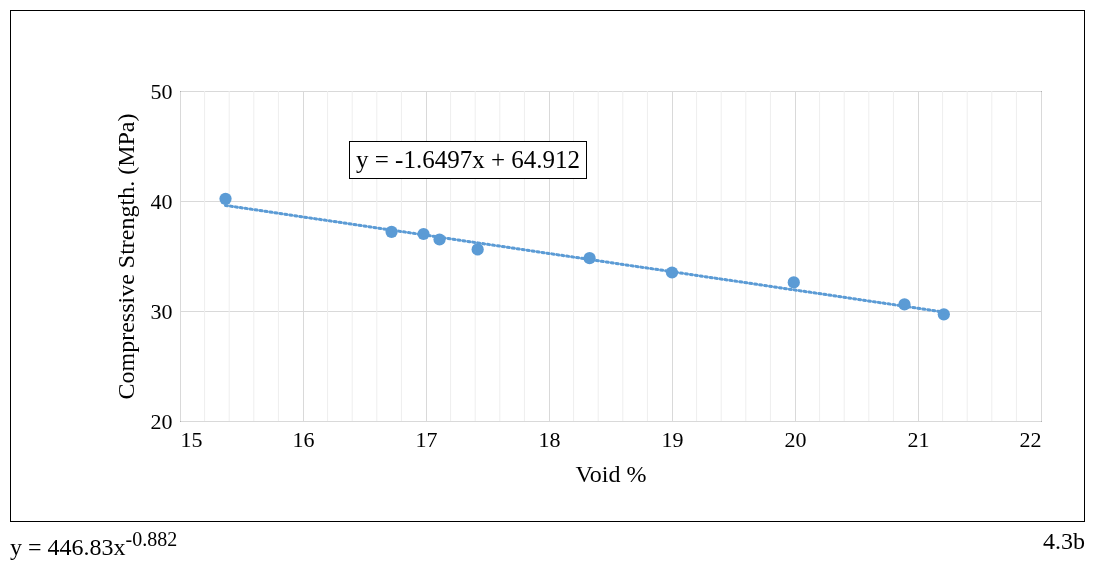 The width and height of the screenshot is (1095, 562). Describe the element at coordinates (94, 544) in the screenshot. I see `text: y = 446.83x$^{-0.882}$` at that location.